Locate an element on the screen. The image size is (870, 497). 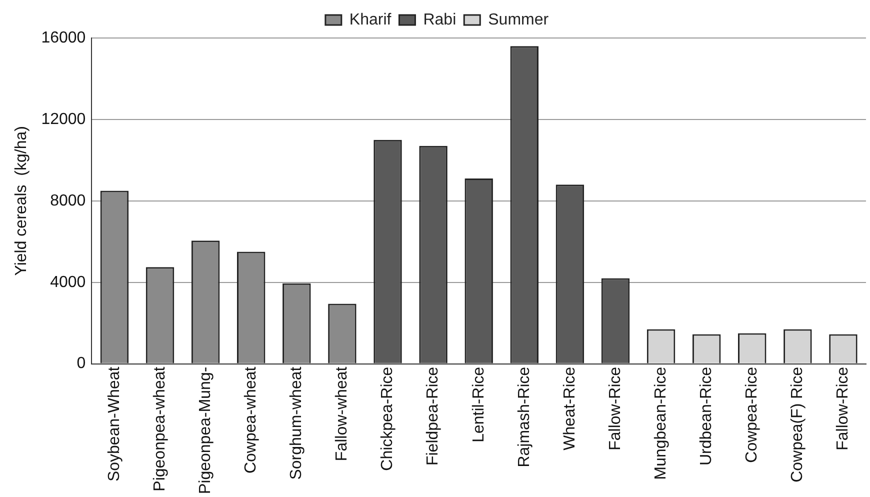
x-tick-label: Urdbean-Rice is located at coordinates (706, 416).